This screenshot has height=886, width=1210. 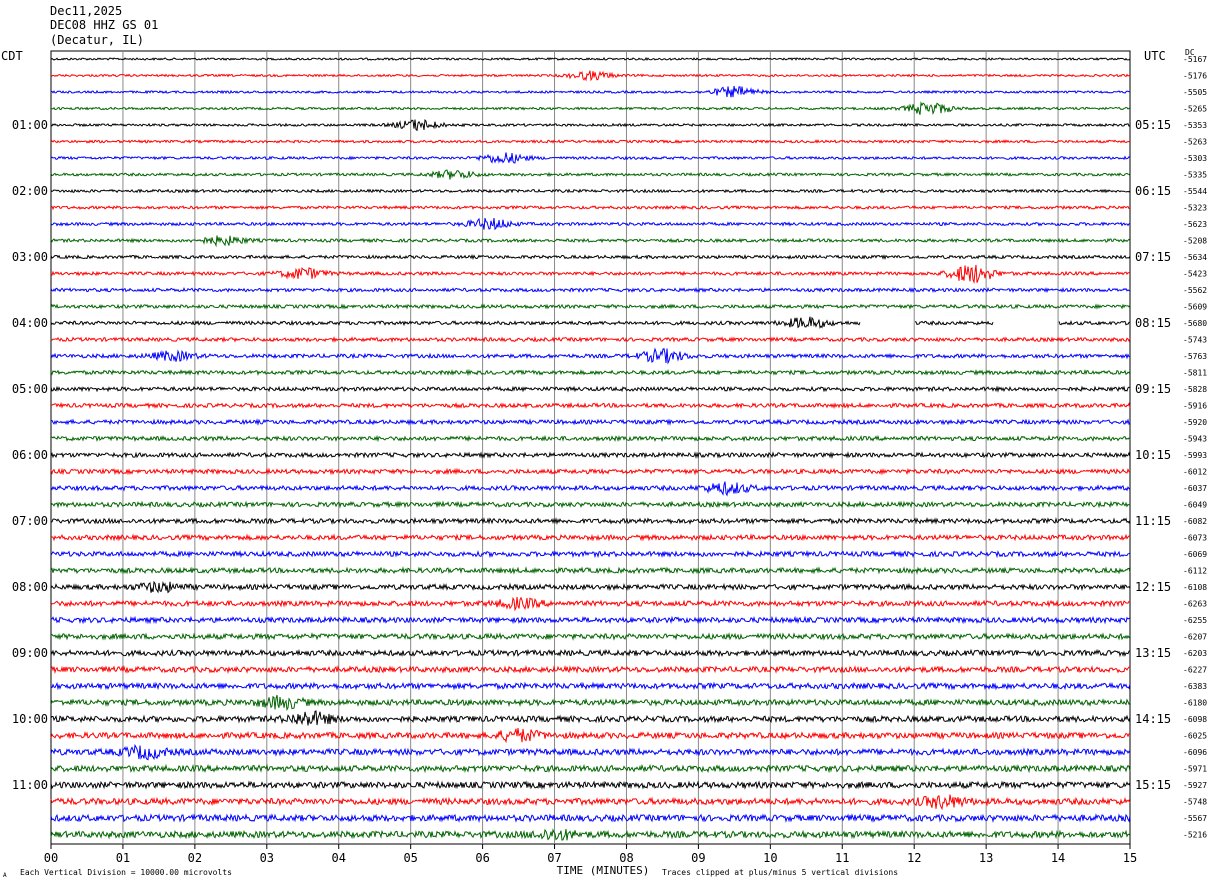 I want to click on dc-offset-label: -5763, so click(x=1195, y=356).